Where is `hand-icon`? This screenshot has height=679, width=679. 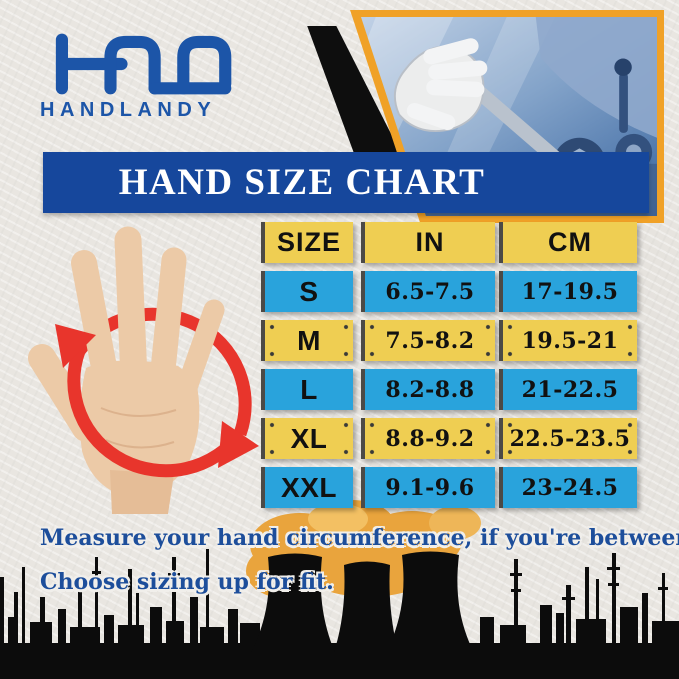
hand-icon is located at coordinates (143, 370).